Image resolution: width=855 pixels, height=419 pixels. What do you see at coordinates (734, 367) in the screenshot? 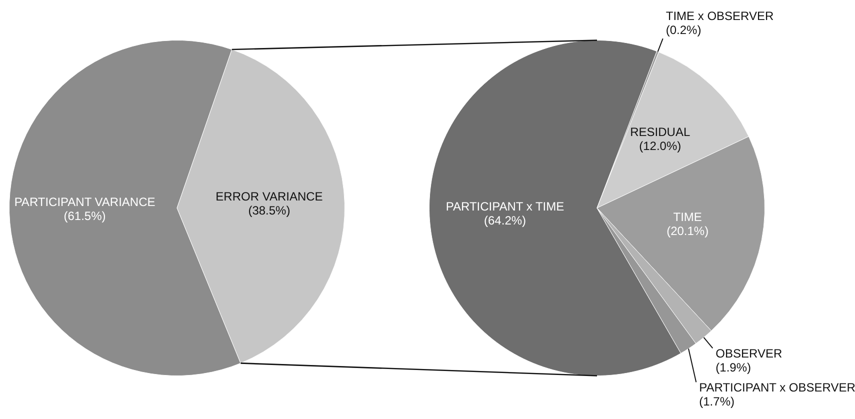
I see `data-label: (1.9%)` at bounding box center [734, 367].